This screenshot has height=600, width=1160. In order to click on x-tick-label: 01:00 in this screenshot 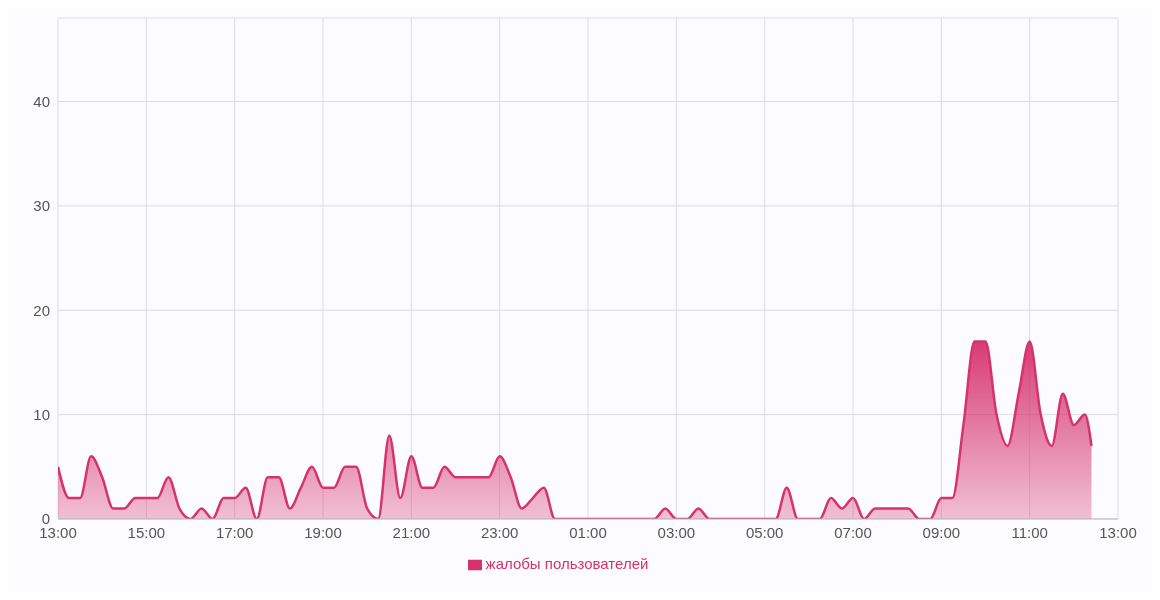, I will do `click(588, 532)`.